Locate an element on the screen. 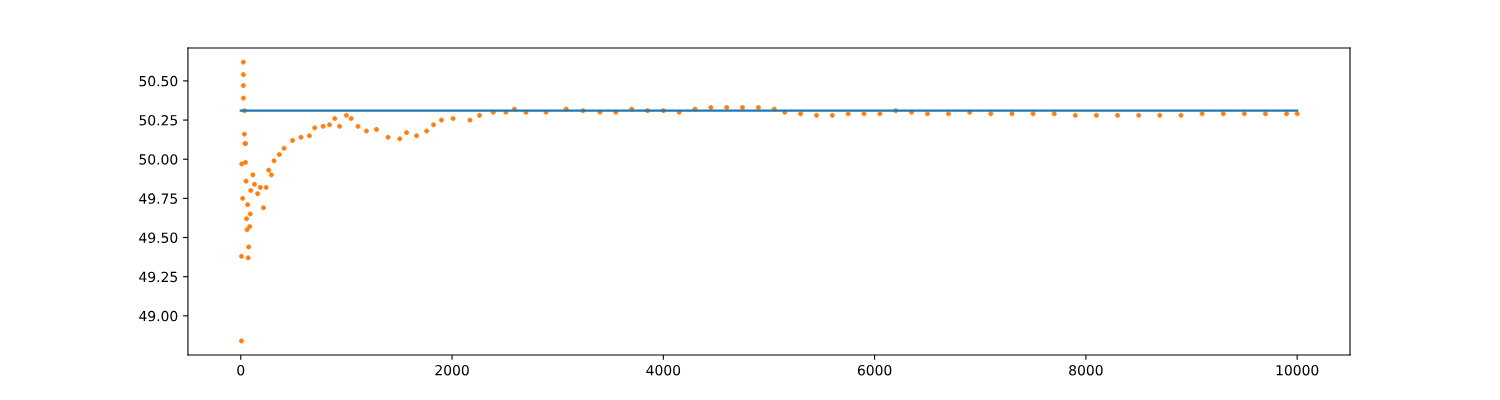 This screenshot has width=1500, height=400. x-tick-label: 8000 is located at coordinates (1086, 370).